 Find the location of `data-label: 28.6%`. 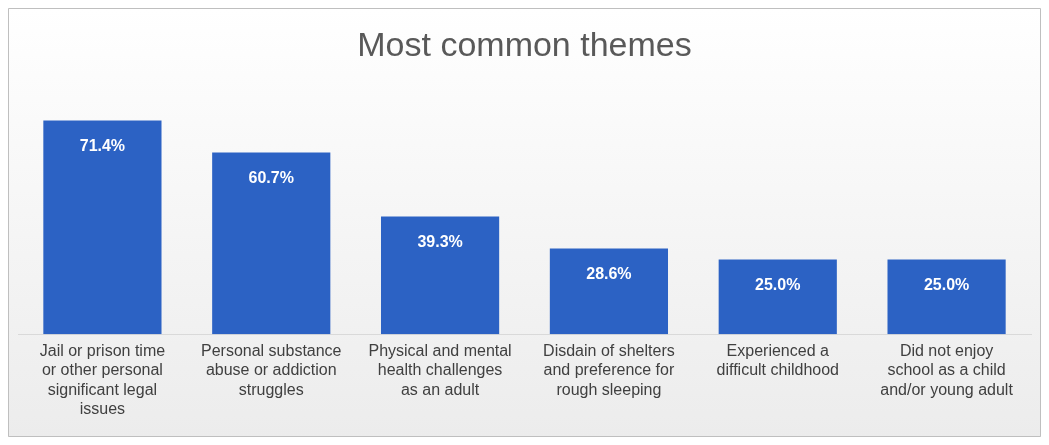

data-label: 28.6% is located at coordinates (609, 274).